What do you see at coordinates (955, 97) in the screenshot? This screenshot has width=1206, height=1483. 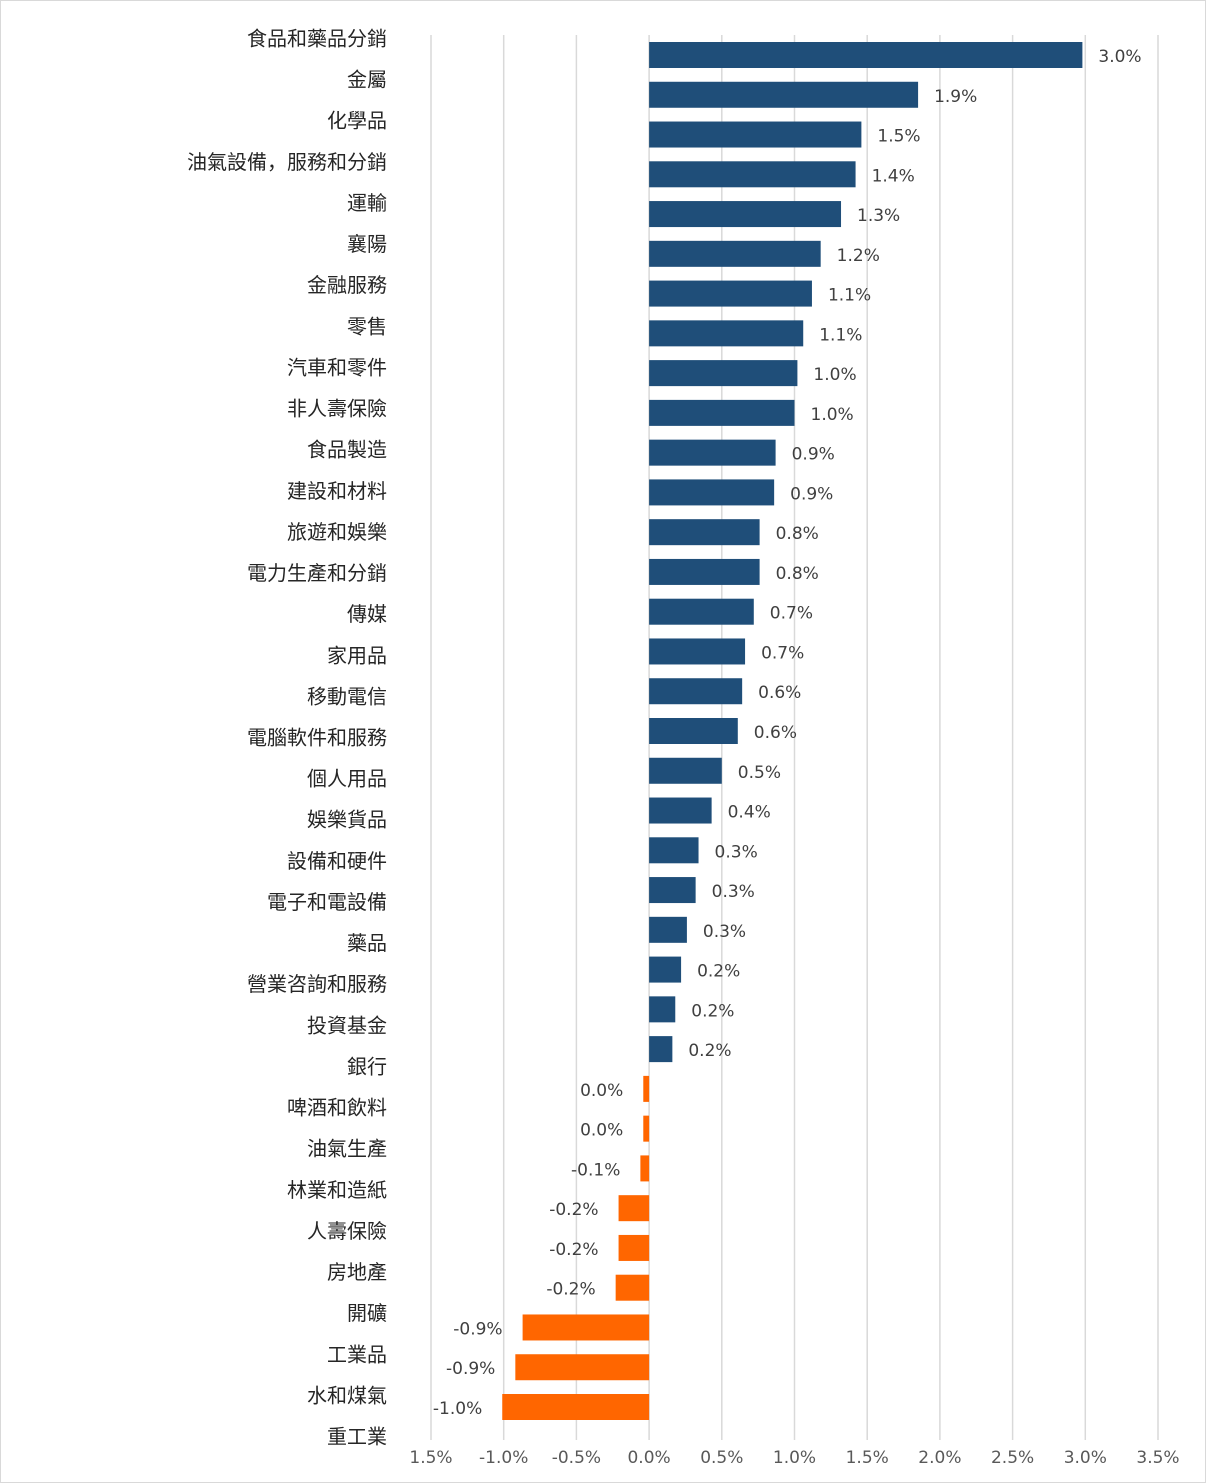 I see `value-label: 1.9%` at bounding box center [955, 97].